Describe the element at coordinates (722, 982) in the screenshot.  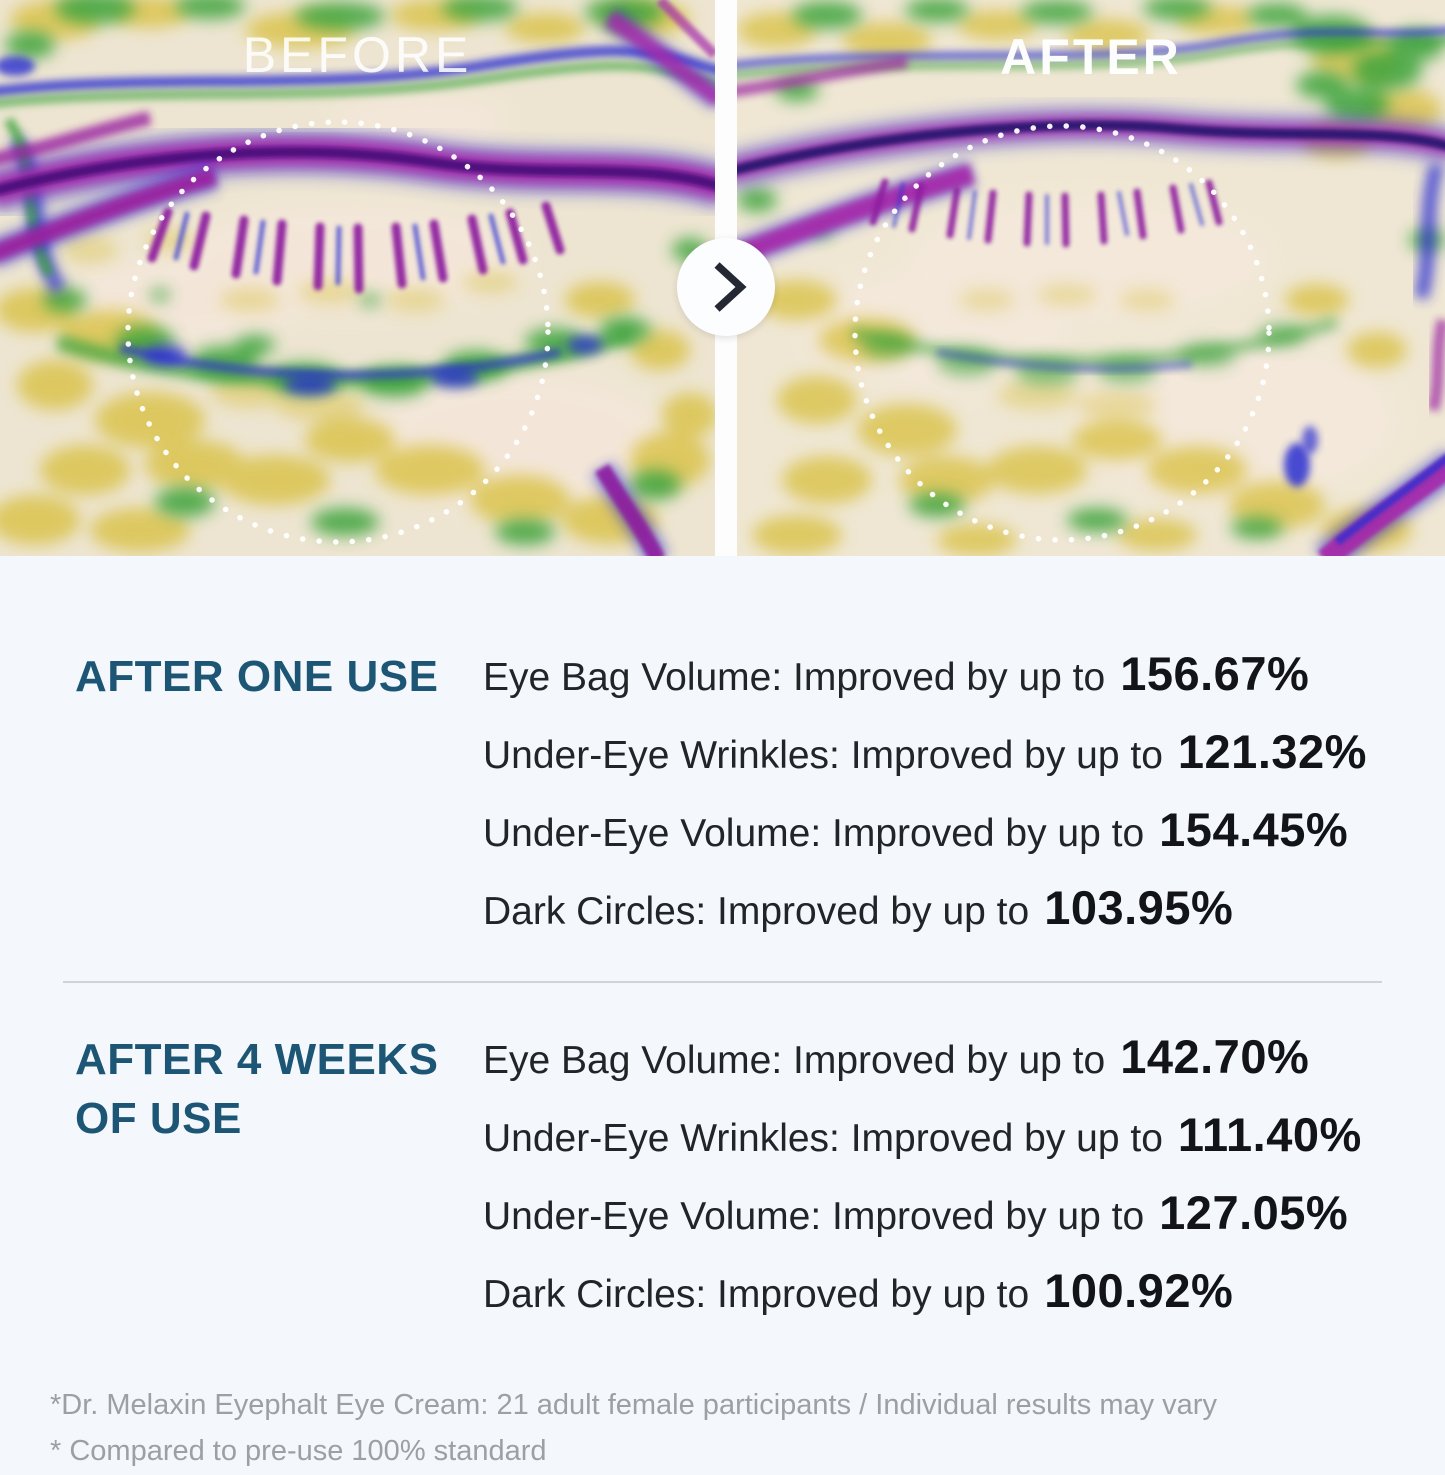
I see `section-divider` at that location.